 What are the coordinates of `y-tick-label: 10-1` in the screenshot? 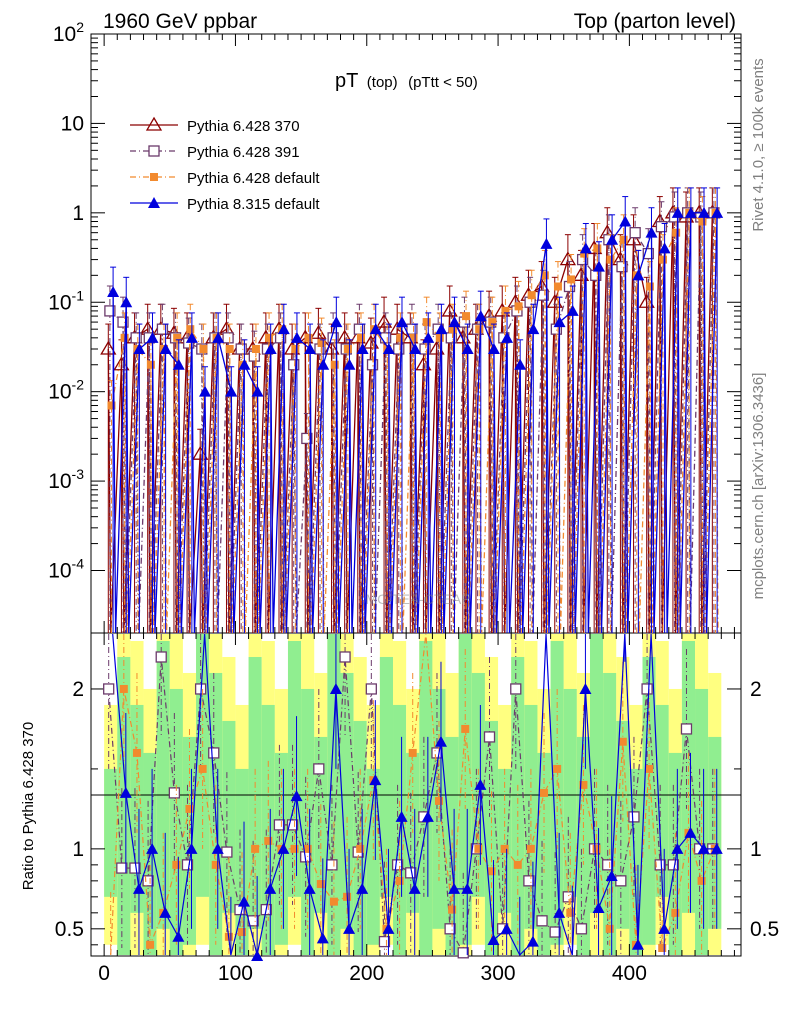 It's located at (66, 300).